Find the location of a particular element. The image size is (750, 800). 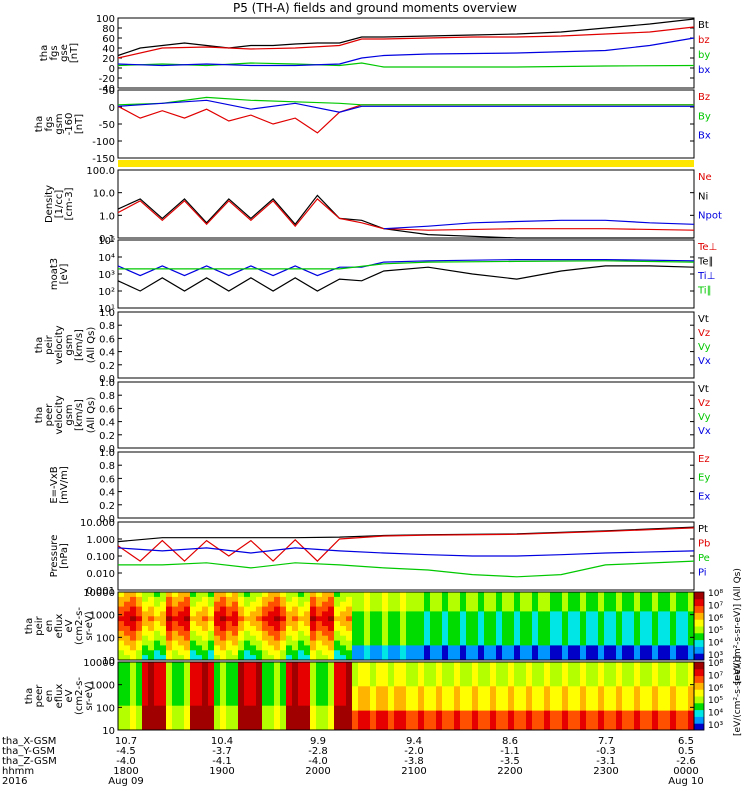

y-axis-label: sr-eV) is located at coordinates (89, 625).